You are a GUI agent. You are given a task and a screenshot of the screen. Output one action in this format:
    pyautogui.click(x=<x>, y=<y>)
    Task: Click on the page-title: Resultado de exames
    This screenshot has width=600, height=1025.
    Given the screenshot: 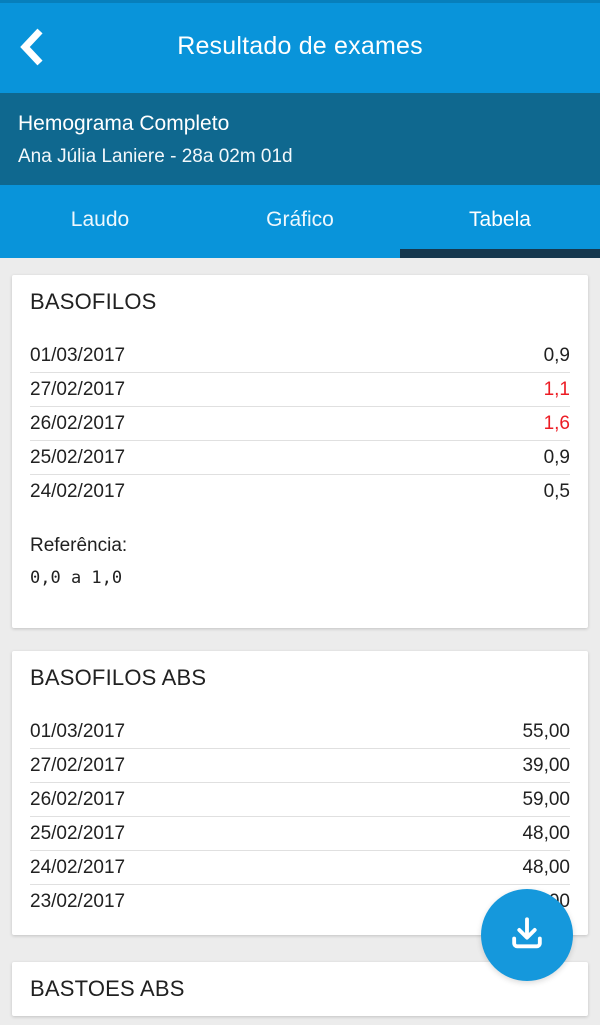 What is the action you would take?
    pyautogui.click(x=300, y=46)
    